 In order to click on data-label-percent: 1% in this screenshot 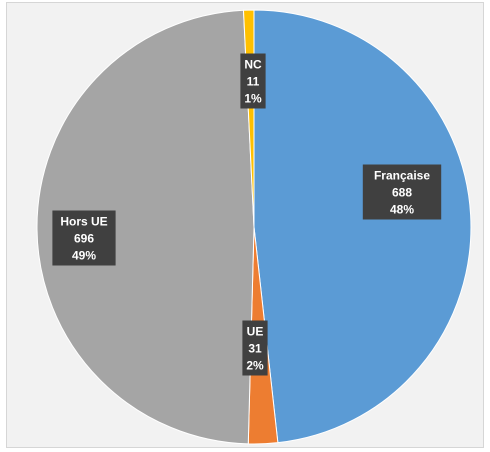, I will do `click(253, 99)`.